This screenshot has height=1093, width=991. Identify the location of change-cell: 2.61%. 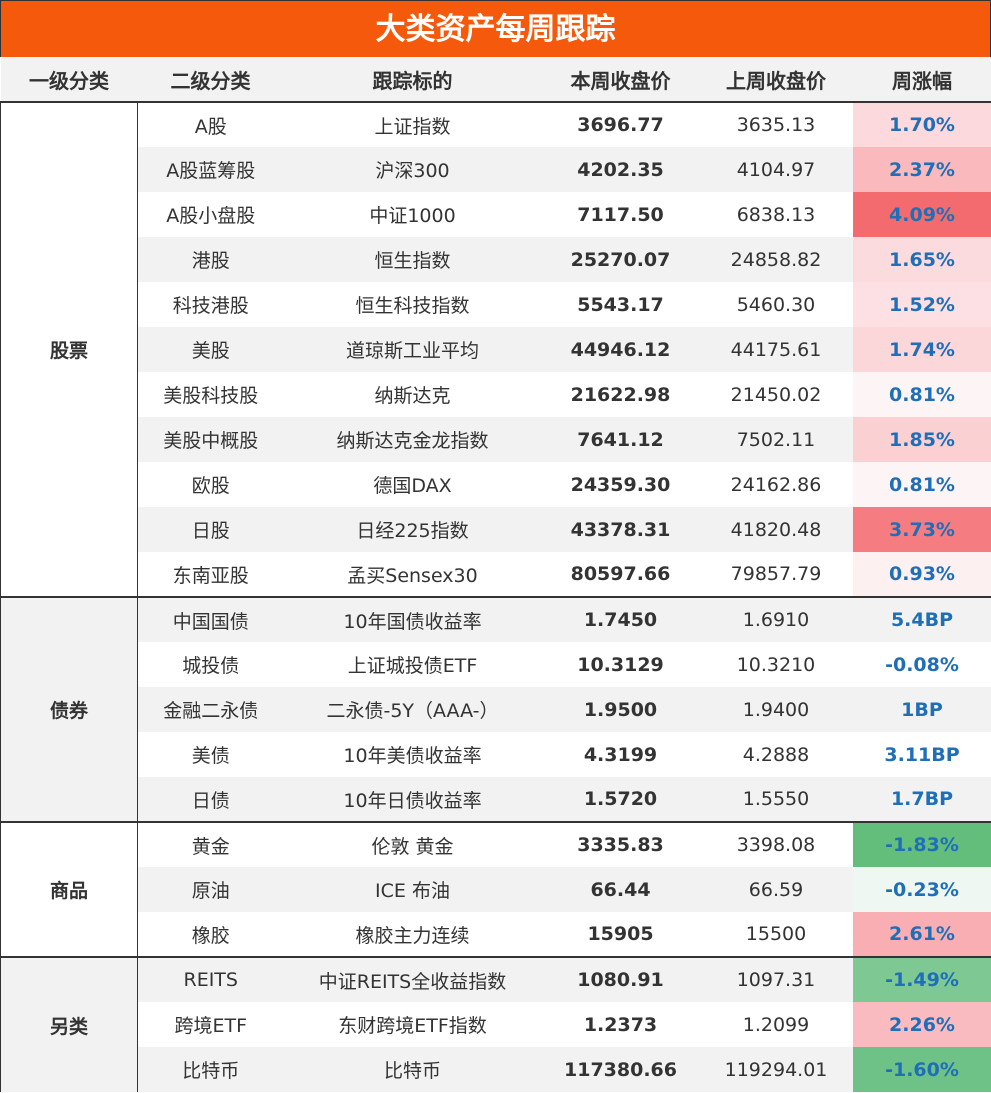
(921, 934).